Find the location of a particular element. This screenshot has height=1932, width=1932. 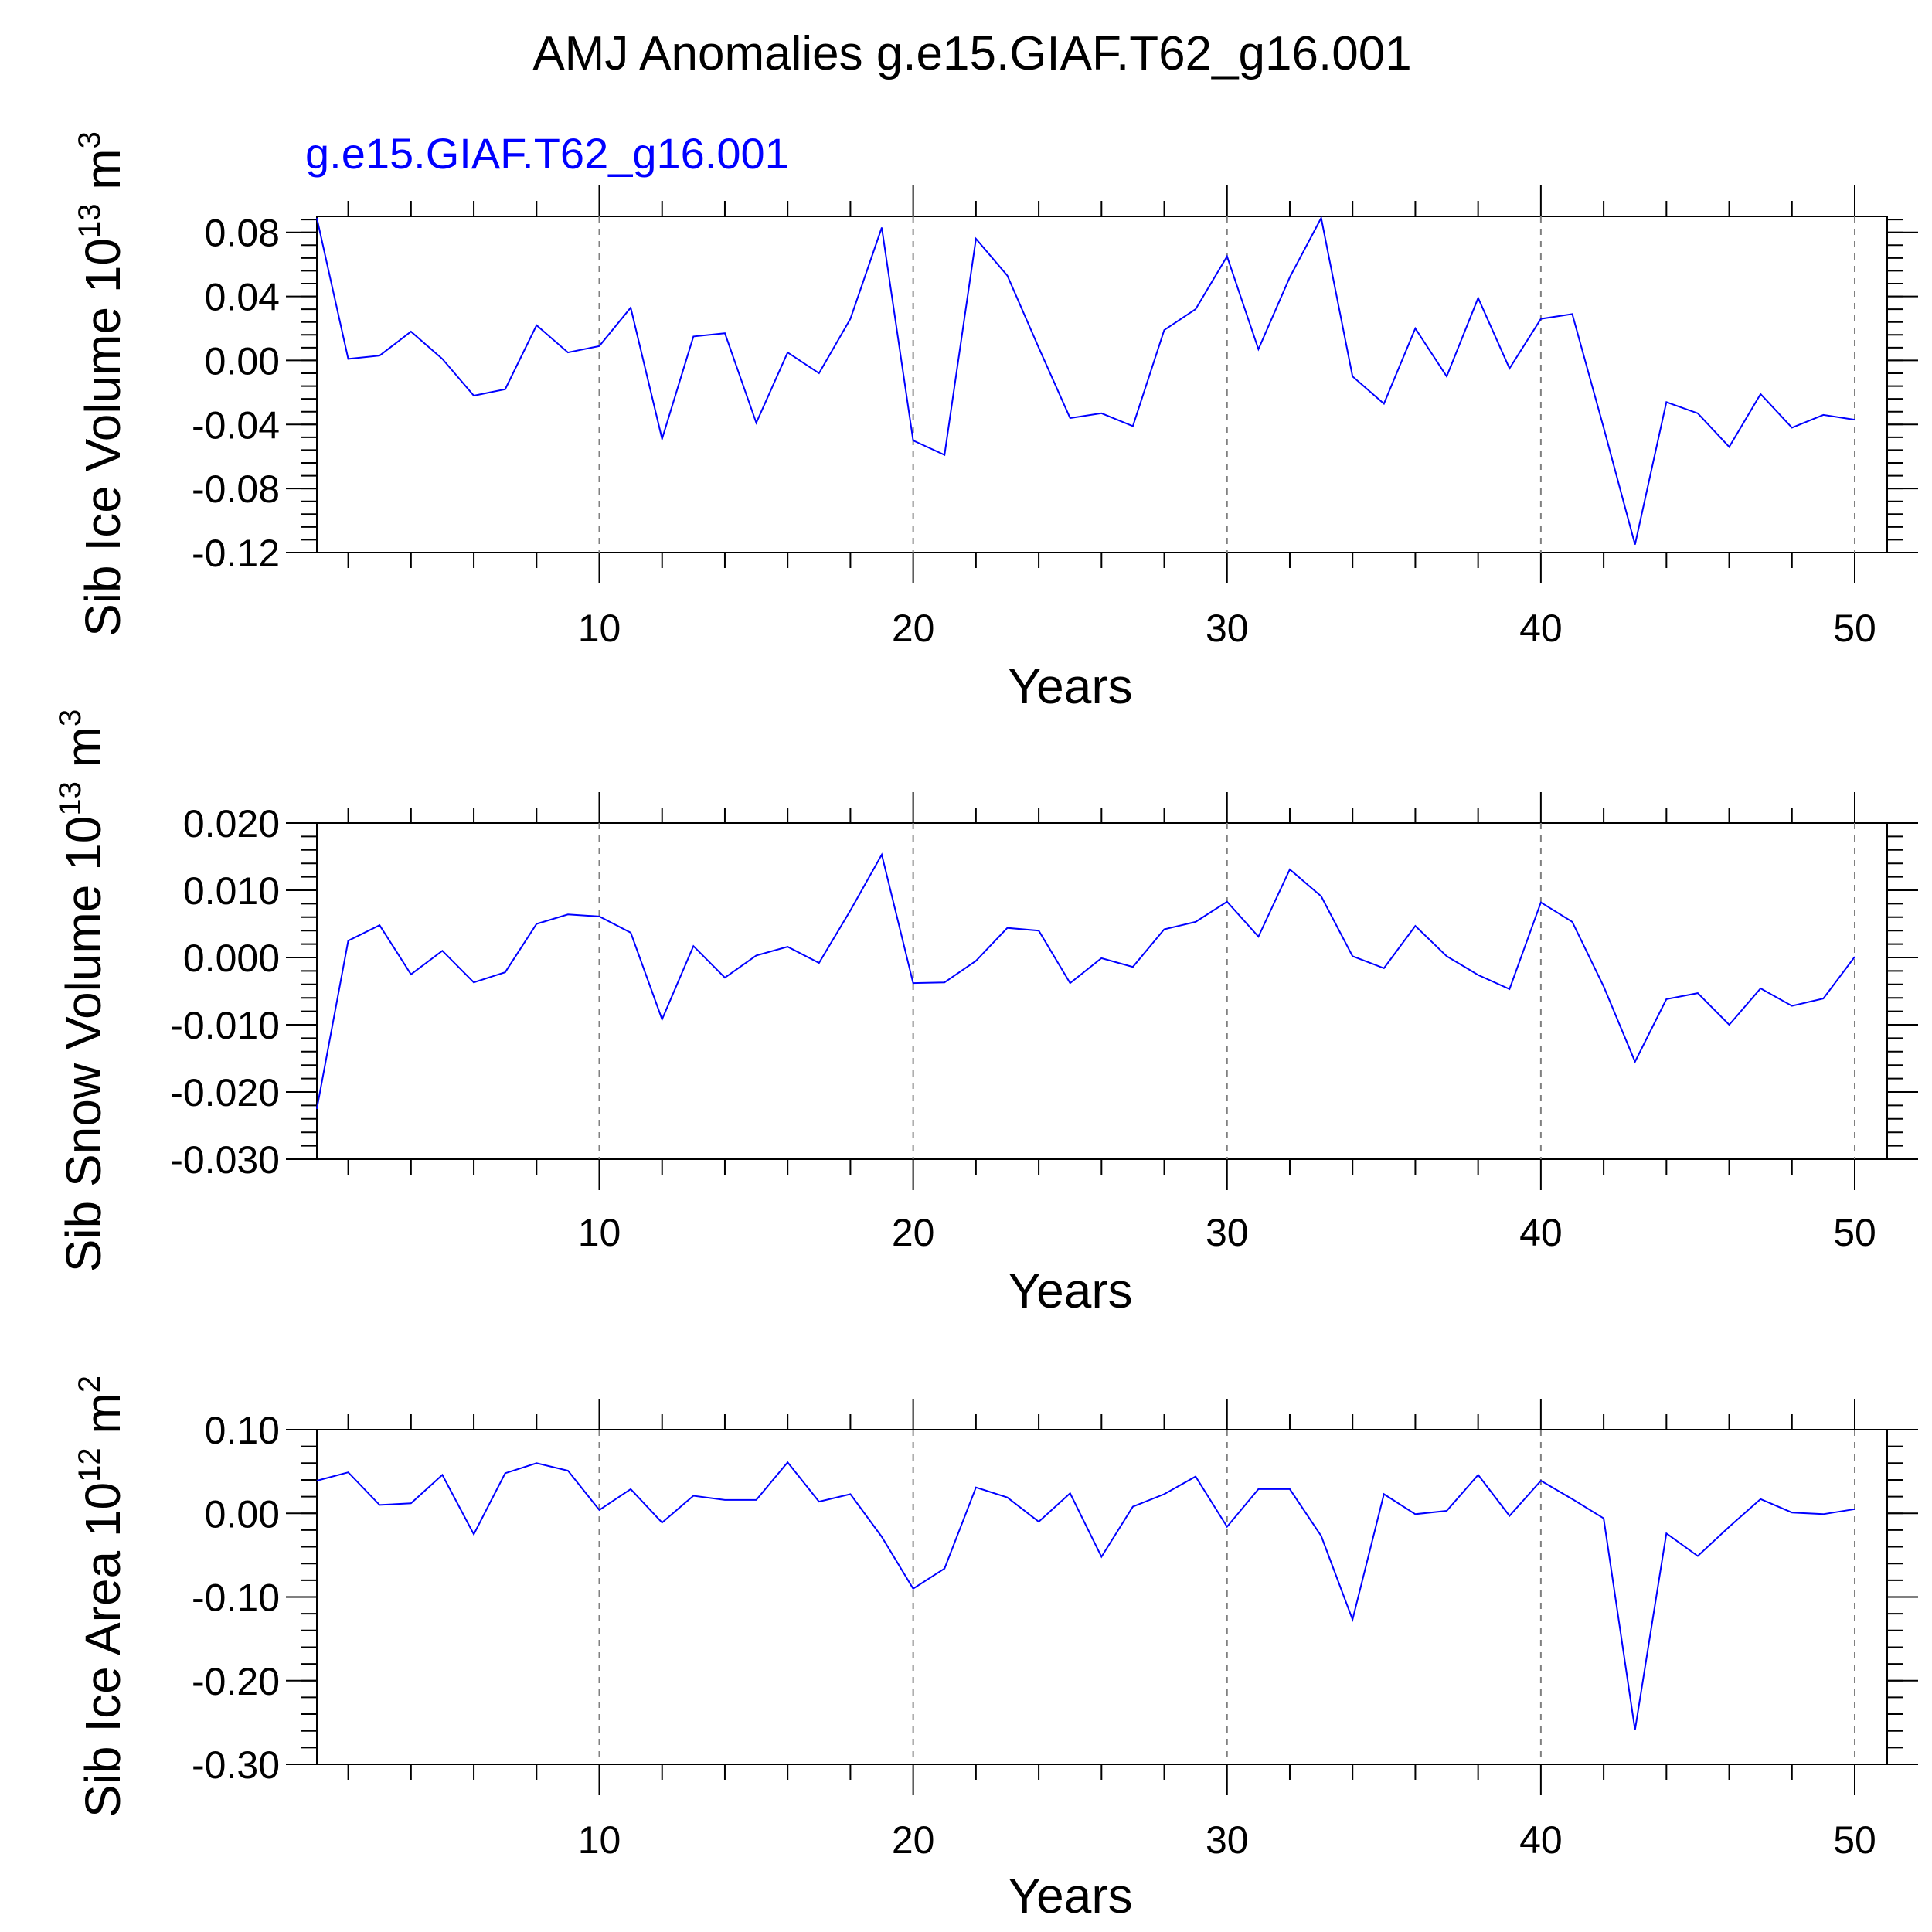

y-tick-label: -0.20 is located at coordinates (236, 1682).